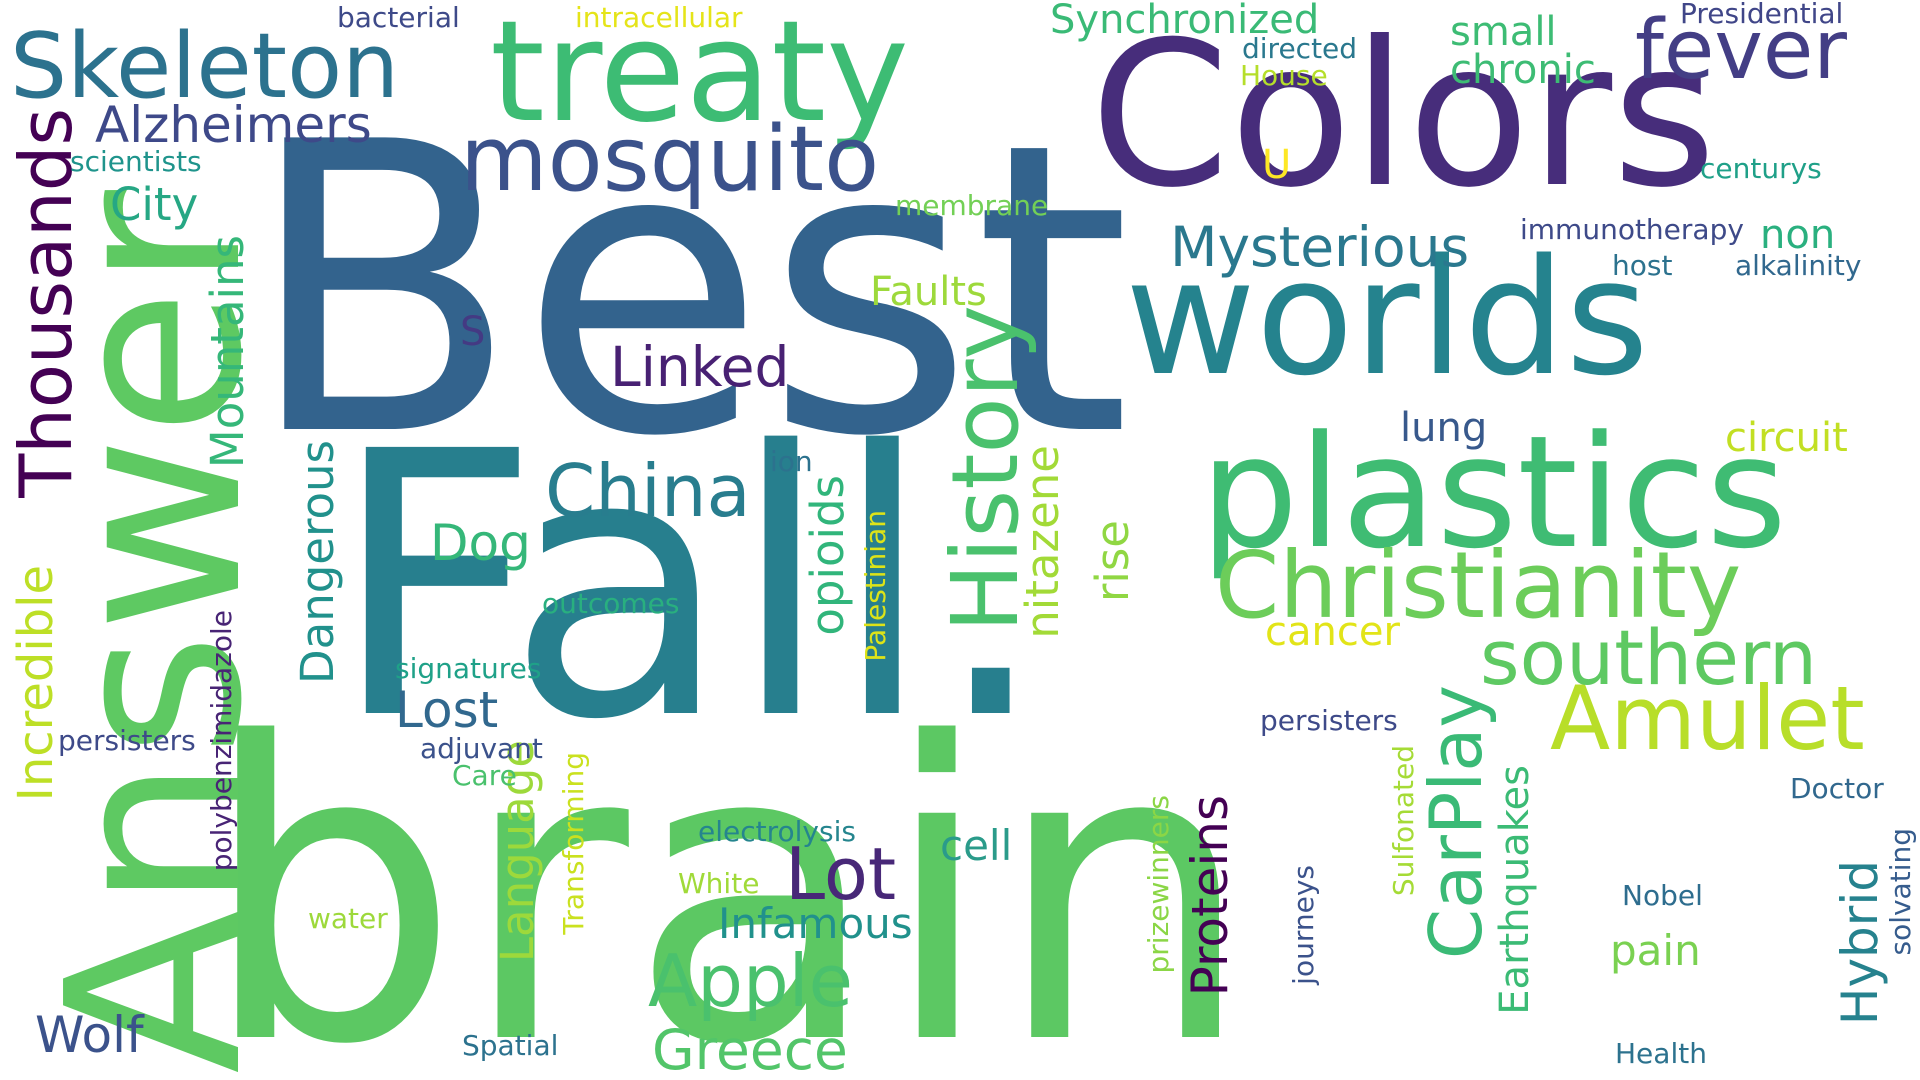 Image resolution: width=1920 pixels, height=1080 pixels. What do you see at coordinates (398, 17) in the screenshot?
I see `word-bacterial: bacterial` at bounding box center [398, 17].